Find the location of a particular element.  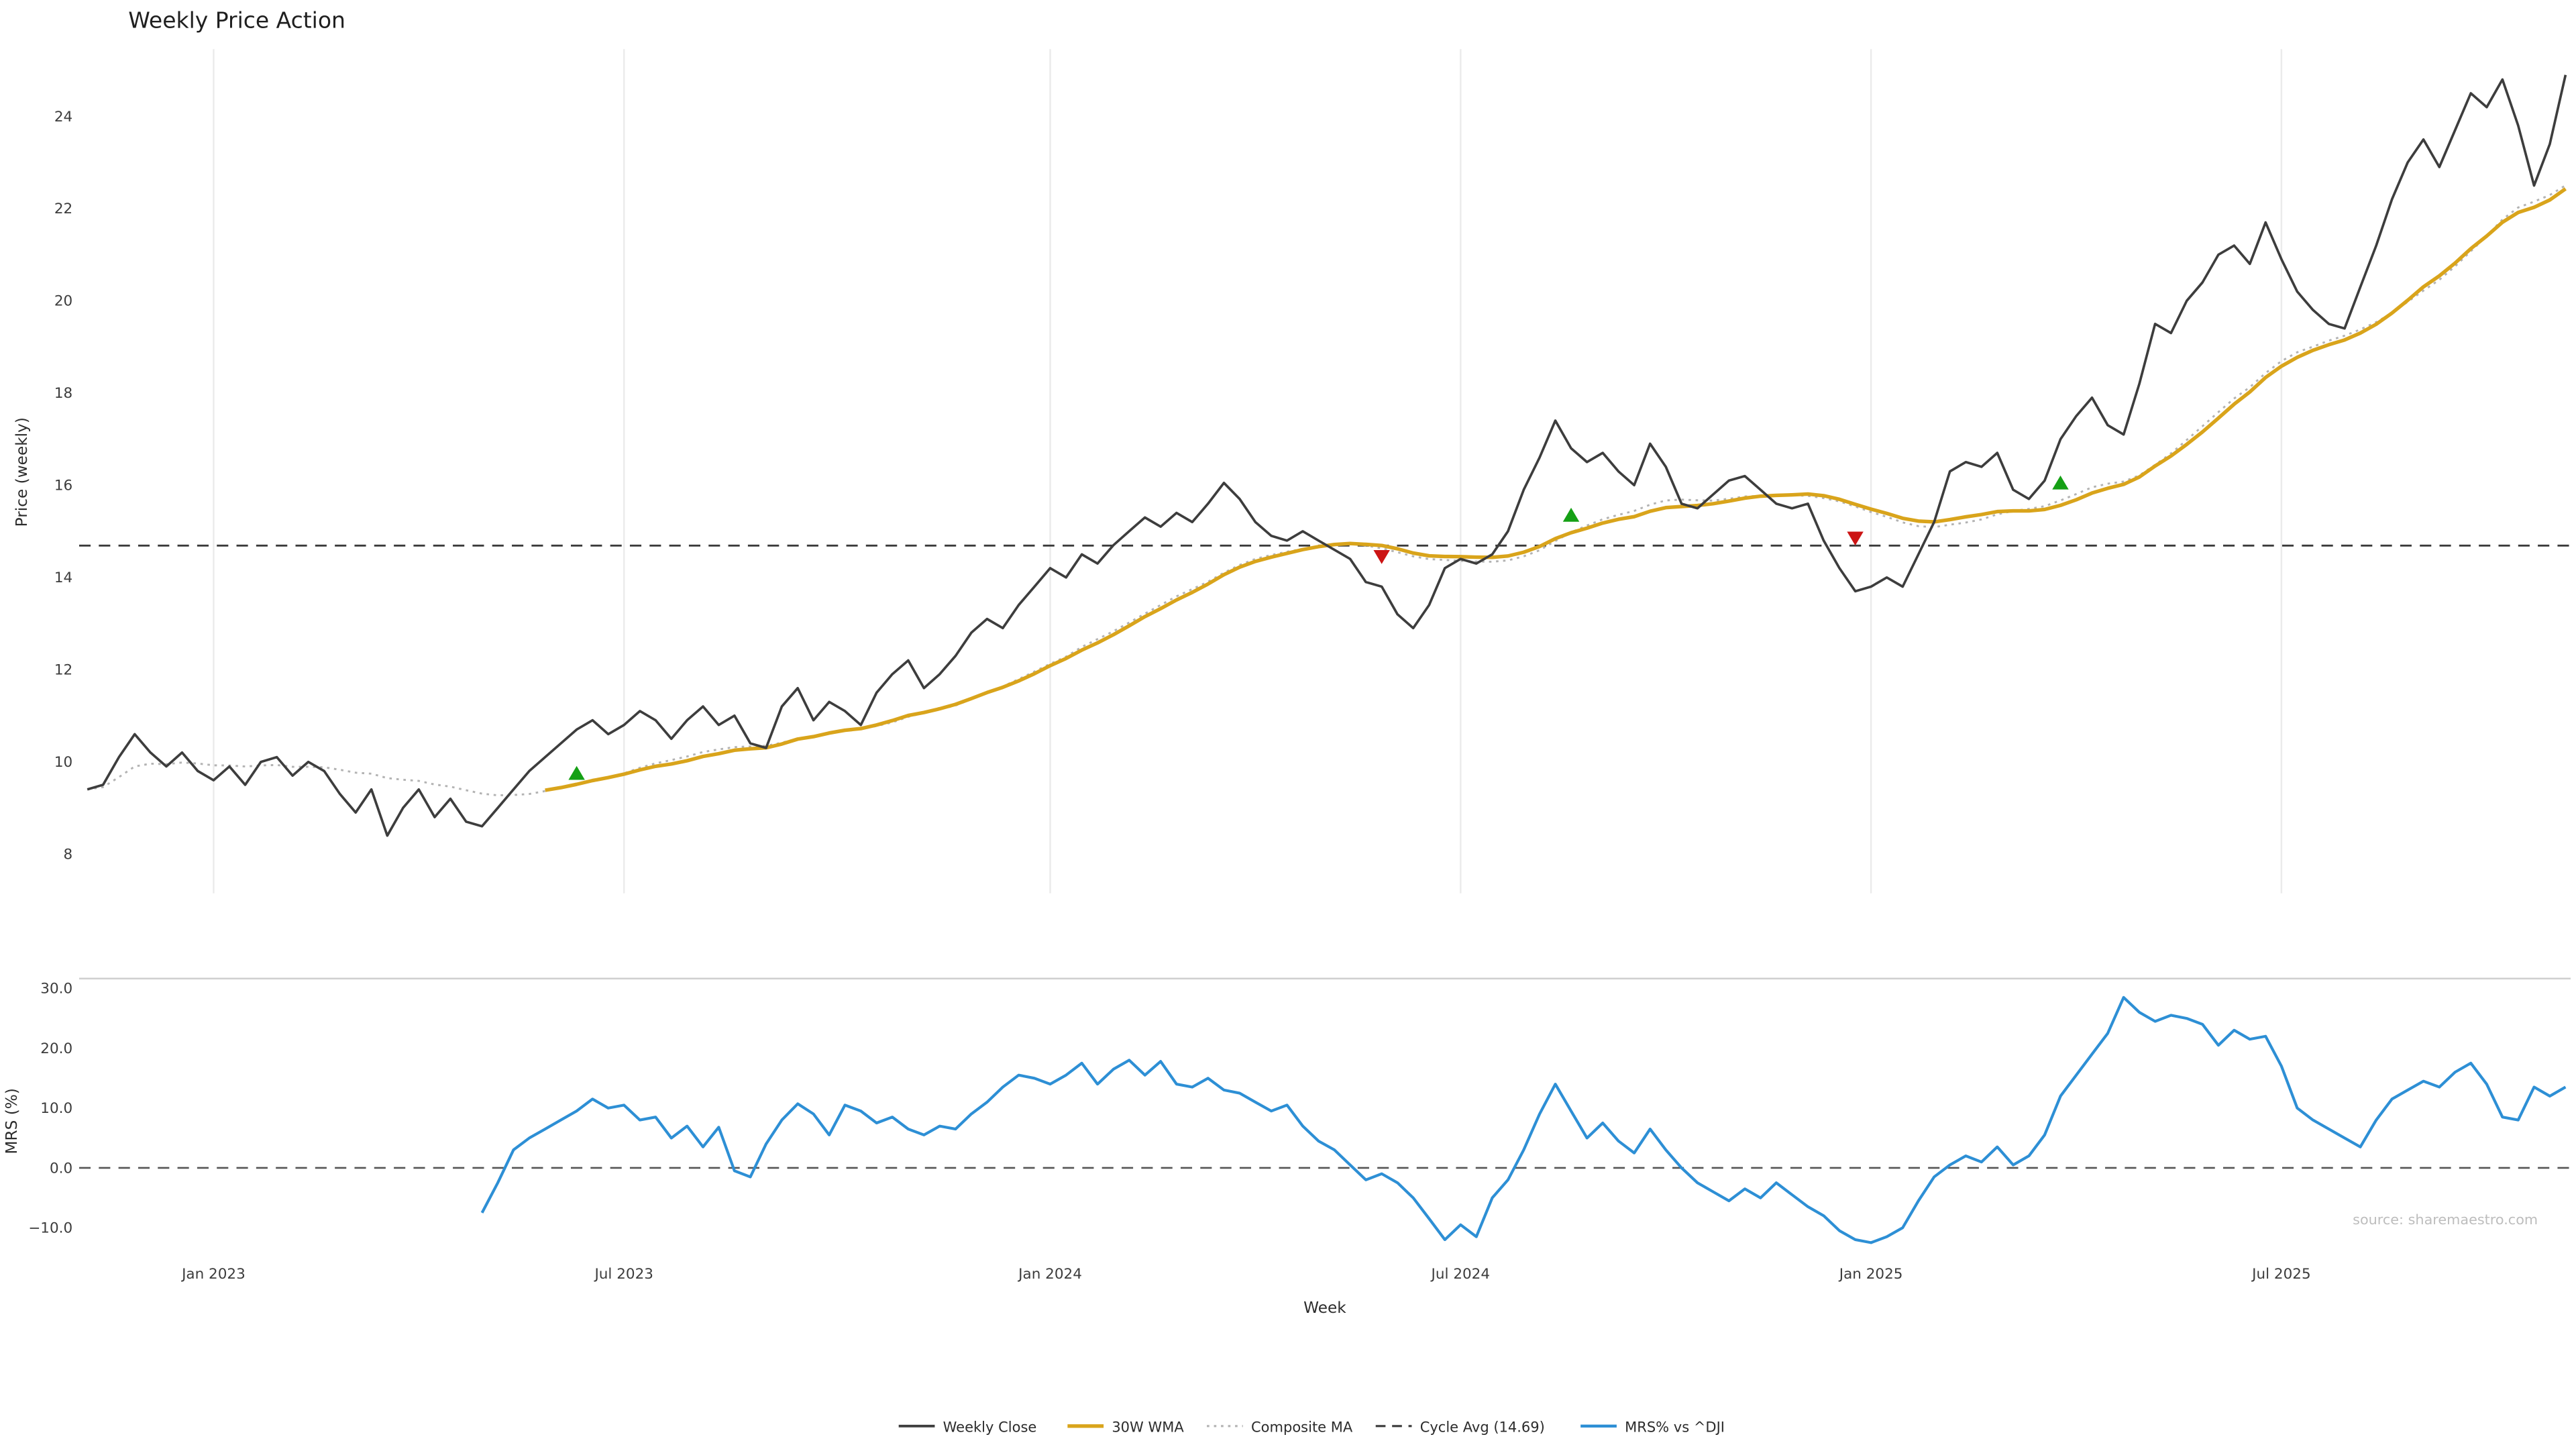

signal-markers is located at coordinates (1318, 627).